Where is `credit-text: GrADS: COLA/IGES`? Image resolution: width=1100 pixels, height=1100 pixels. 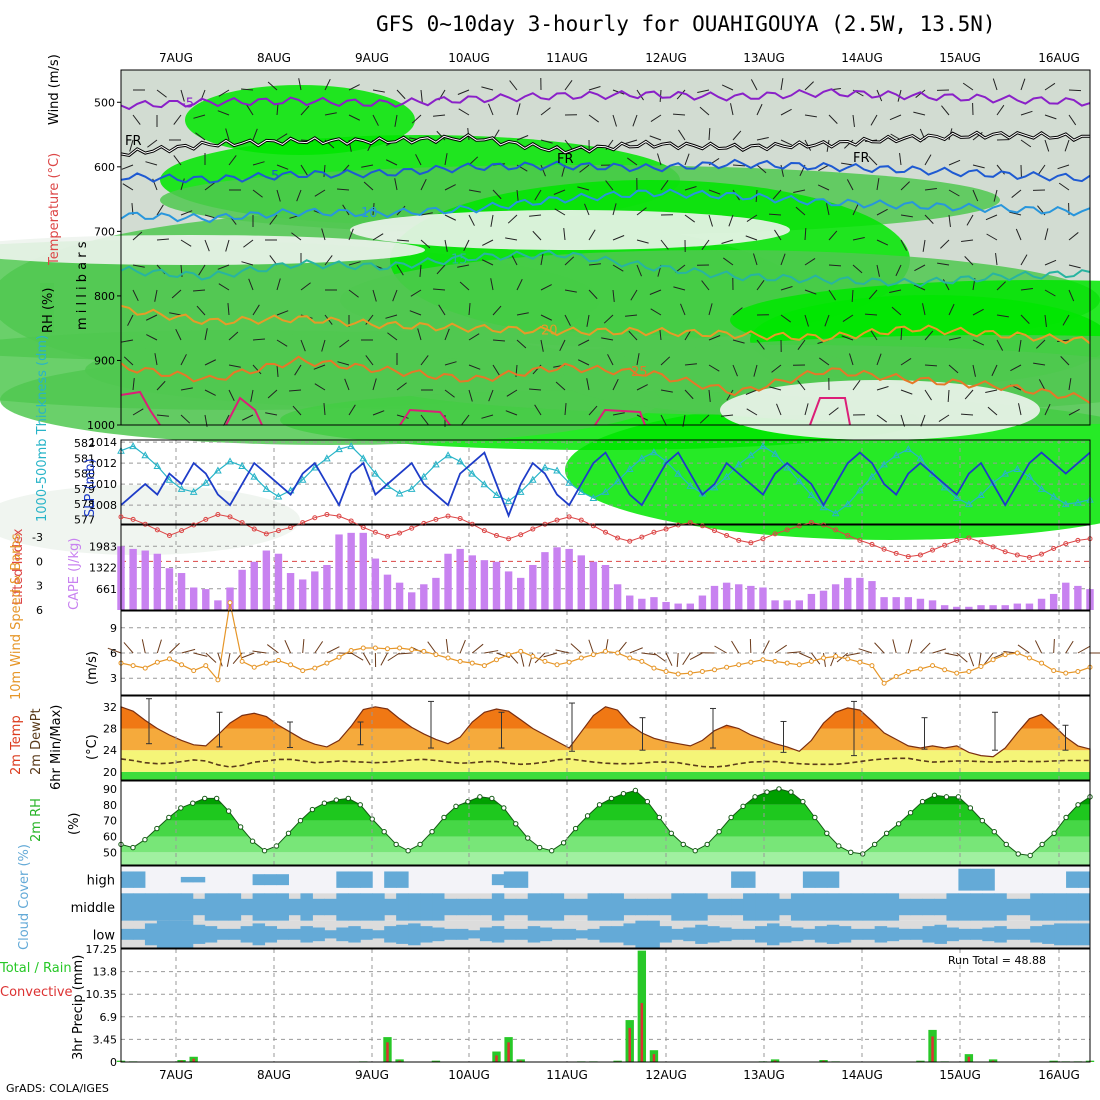 credit-text: GrADS: COLA/IGES is located at coordinates (57, 1088).